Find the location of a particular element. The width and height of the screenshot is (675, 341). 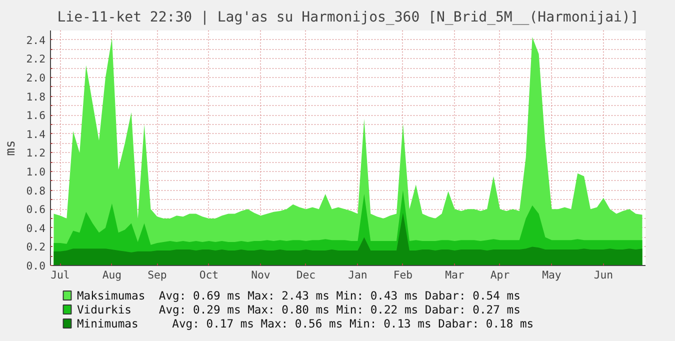

x-tick-label: Jul is located at coordinates (60, 275).